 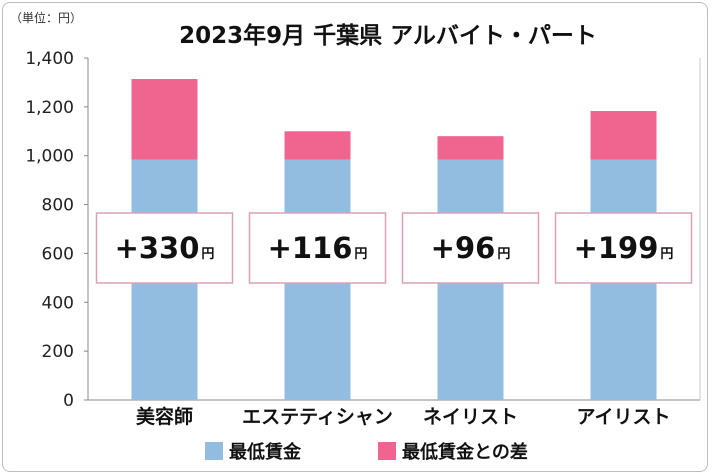 What do you see at coordinates (265, 452) in the screenshot?
I see `legend-label: 最低賃金` at bounding box center [265, 452].